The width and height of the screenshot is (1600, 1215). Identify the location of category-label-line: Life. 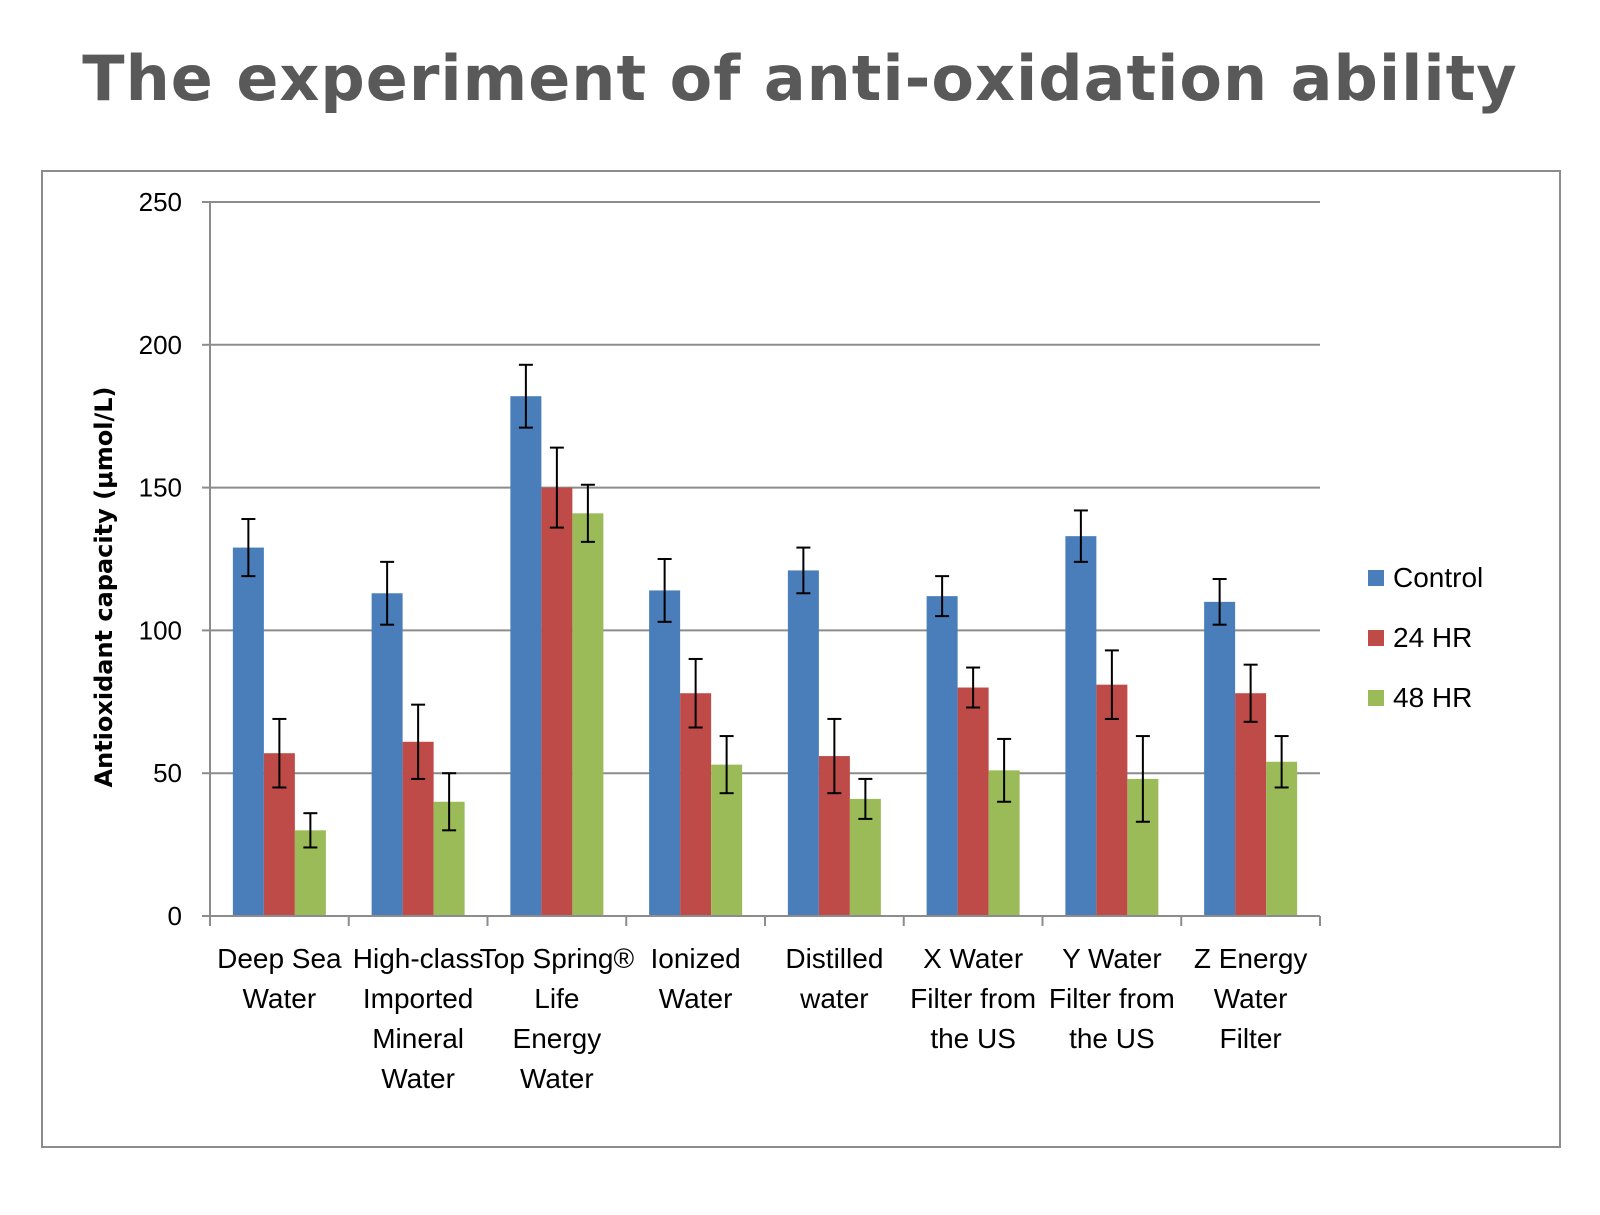
(556, 998).